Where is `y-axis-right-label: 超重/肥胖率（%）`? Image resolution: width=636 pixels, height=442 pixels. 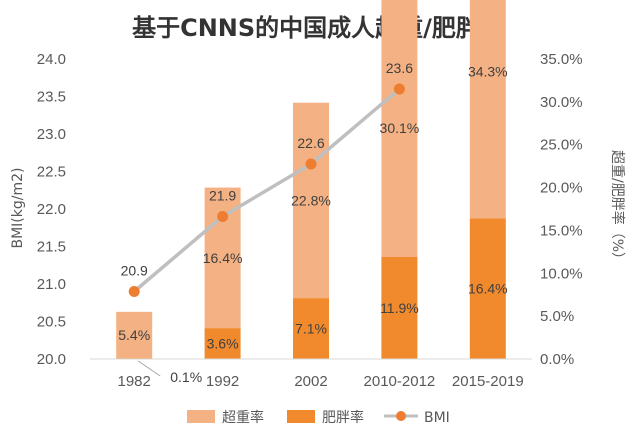
y-axis-right-label: 超重/肥胖率（%） is located at coordinates (617, 208).